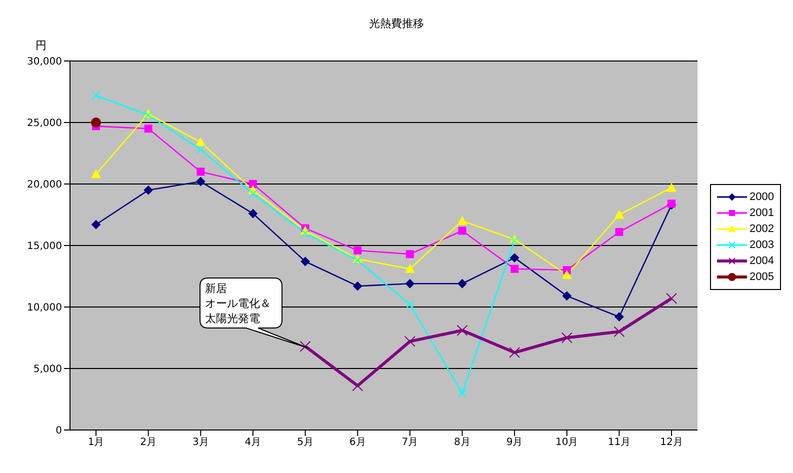 This screenshot has height=473, width=793. What do you see at coordinates (44, 124) in the screenshot?
I see `y-tick-label: 25,000` at bounding box center [44, 124].